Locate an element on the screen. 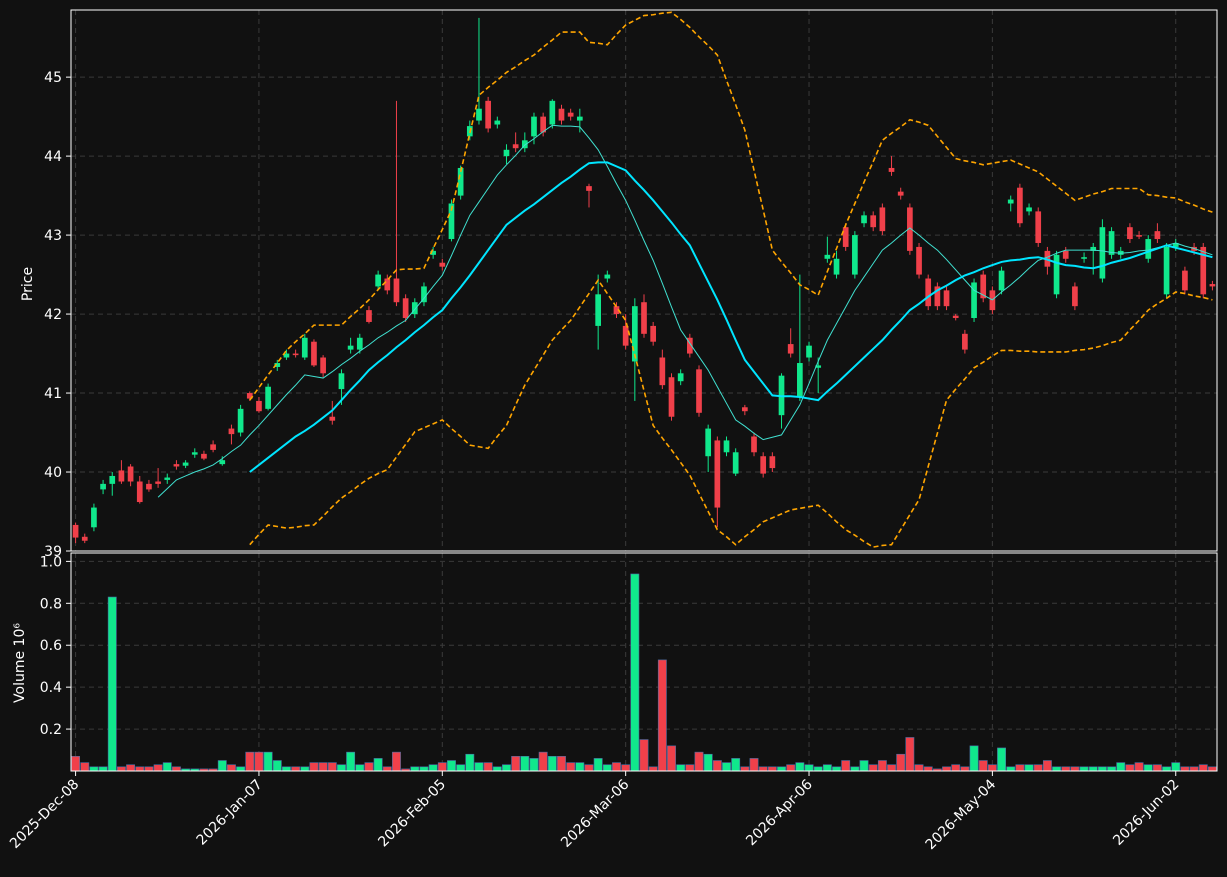 The width and height of the screenshot is (1227, 877). y-tick-label: 40 is located at coordinates (53, 473).